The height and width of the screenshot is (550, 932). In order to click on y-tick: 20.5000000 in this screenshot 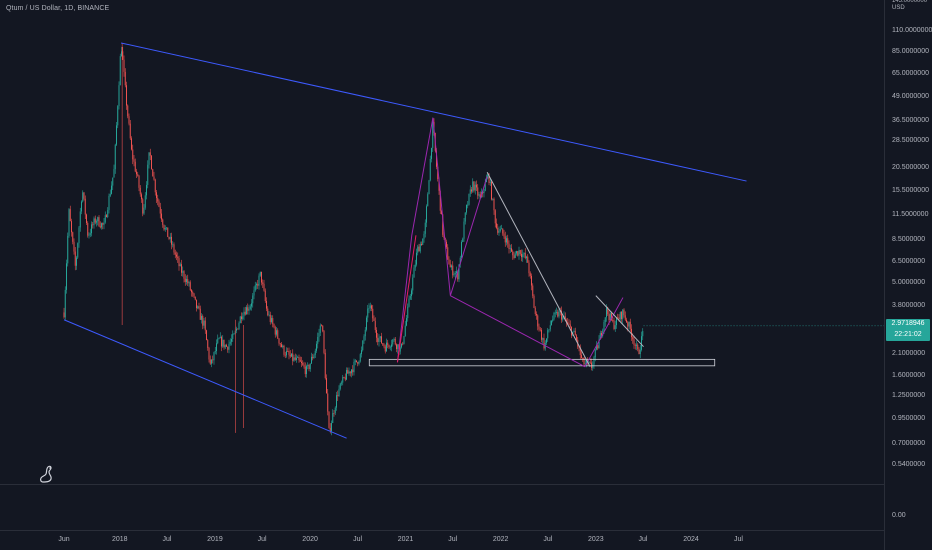, I will do `click(910, 168)`.